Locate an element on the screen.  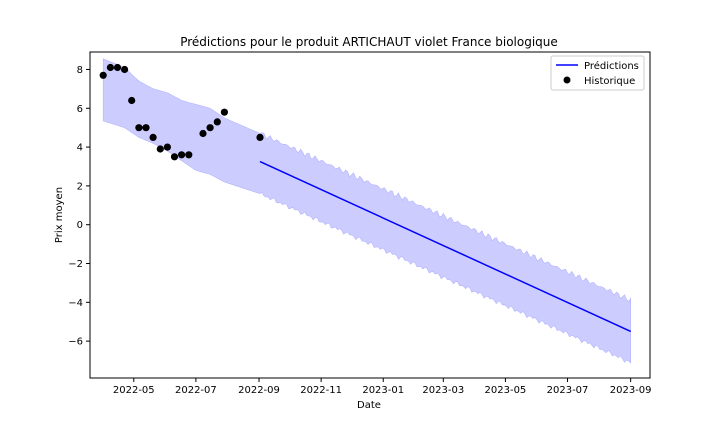
legend: Prédictions Historique is located at coordinates (597, 73).